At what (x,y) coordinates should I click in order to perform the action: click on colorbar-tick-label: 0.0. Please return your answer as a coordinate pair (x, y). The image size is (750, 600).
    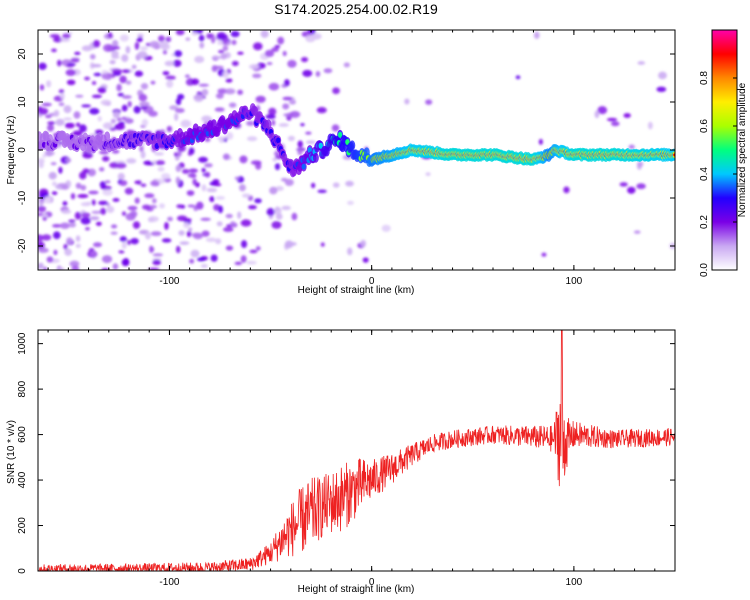
    Looking at the image, I should click on (704, 270).